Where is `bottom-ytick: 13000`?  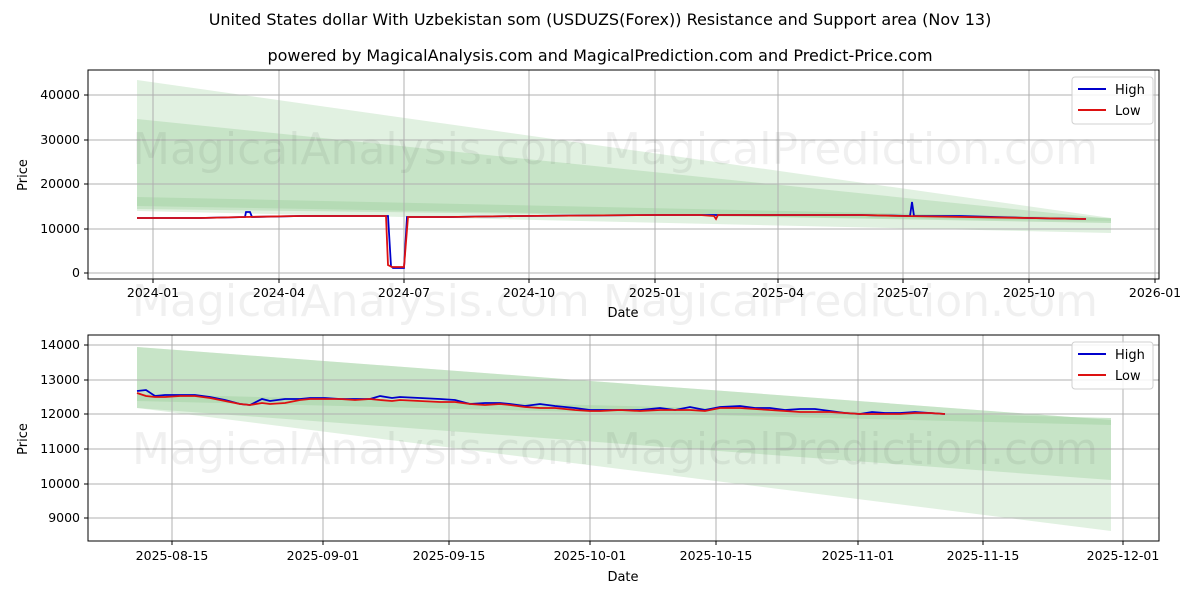 bottom-ytick: 13000 is located at coordinates (60, 379).